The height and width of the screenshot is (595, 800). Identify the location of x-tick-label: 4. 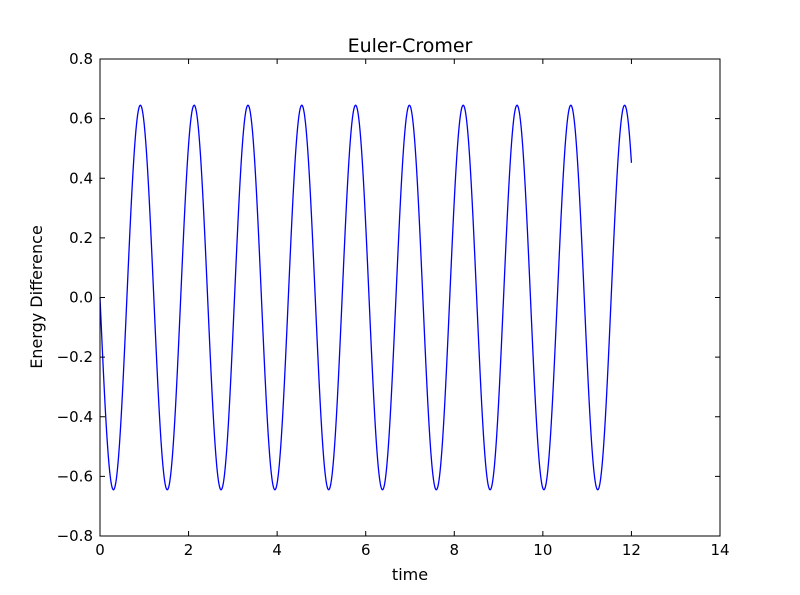
(277, 550).